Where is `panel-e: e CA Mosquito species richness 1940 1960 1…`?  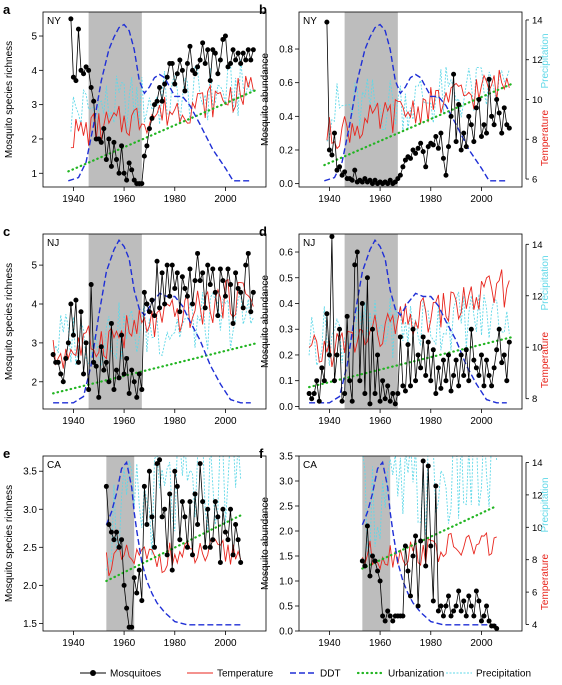 panel-e: e CA Mosquito species richness 1940 1960 1… is located at coordinates (135, 547).